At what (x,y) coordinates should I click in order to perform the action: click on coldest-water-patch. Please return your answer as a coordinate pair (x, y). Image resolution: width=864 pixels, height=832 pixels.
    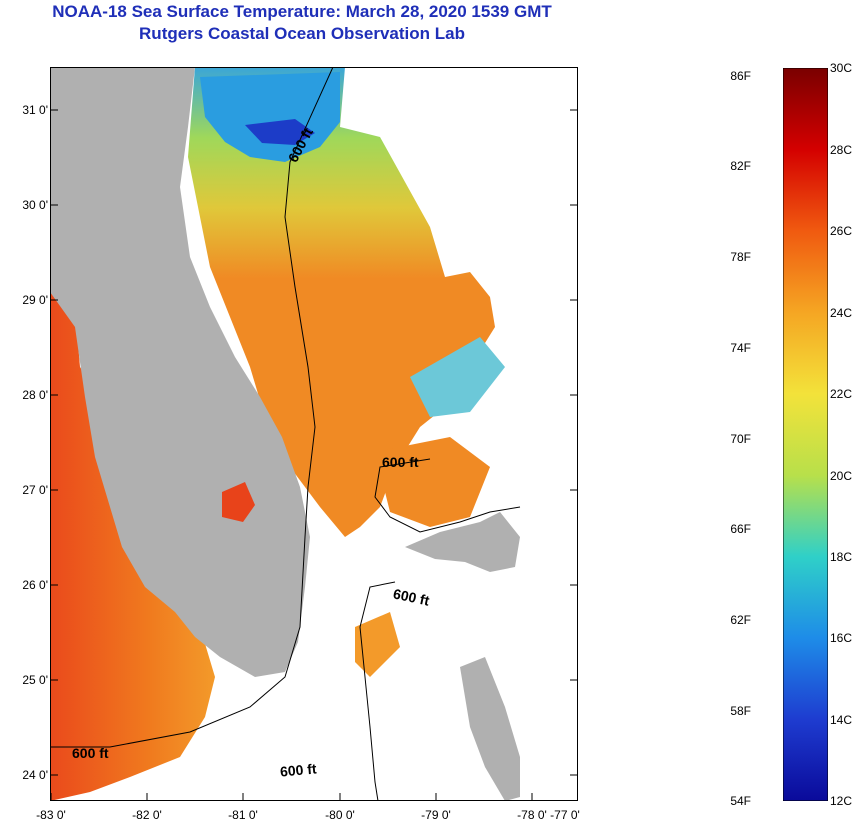
    Looking at the image, I should click on (280, 132).